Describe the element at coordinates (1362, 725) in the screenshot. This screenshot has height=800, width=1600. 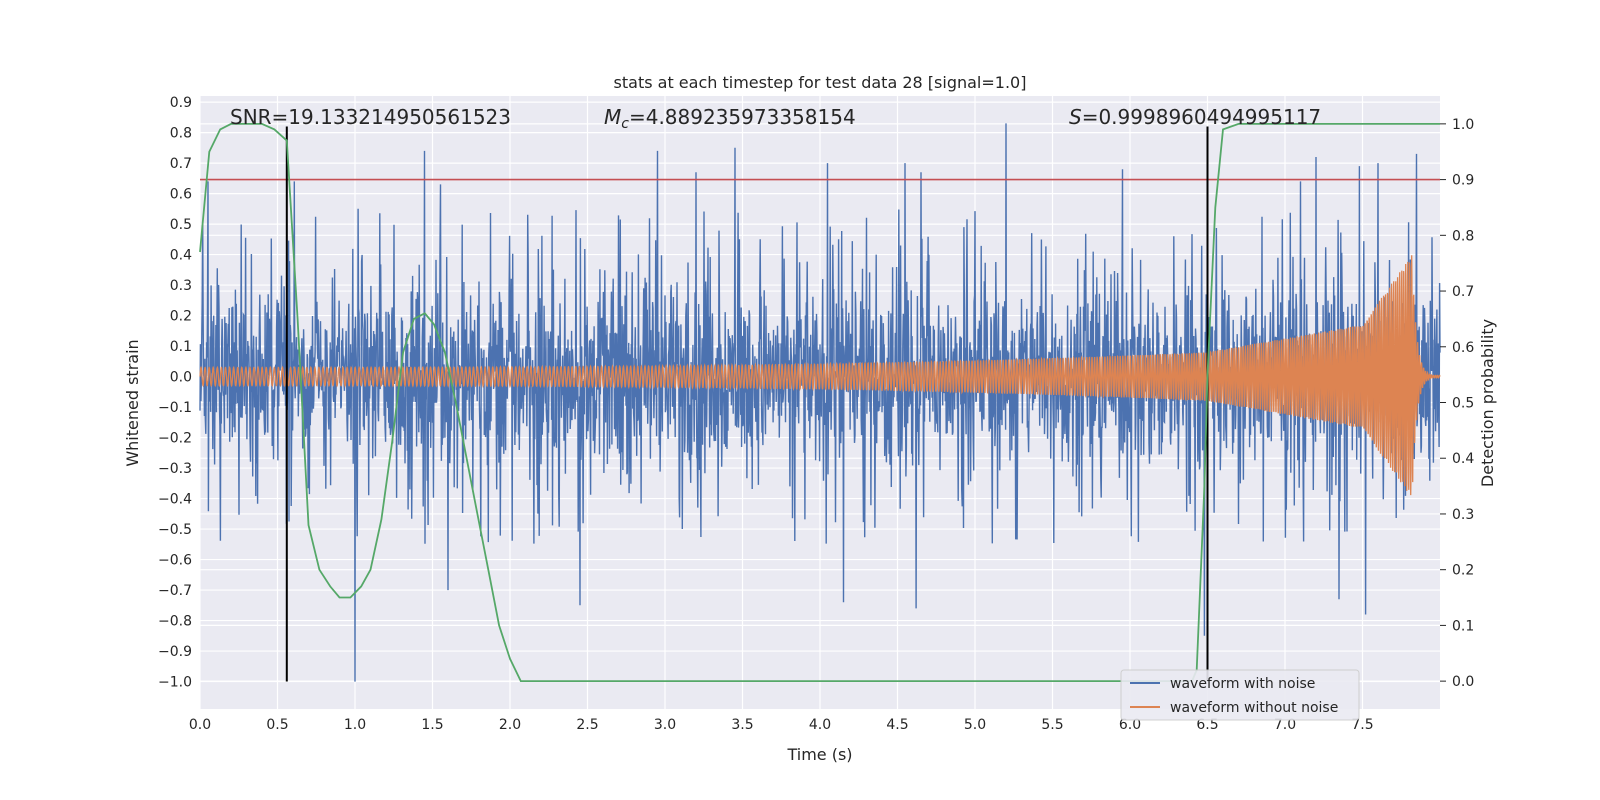
I see `x-tick-label: 7.5` at that location.